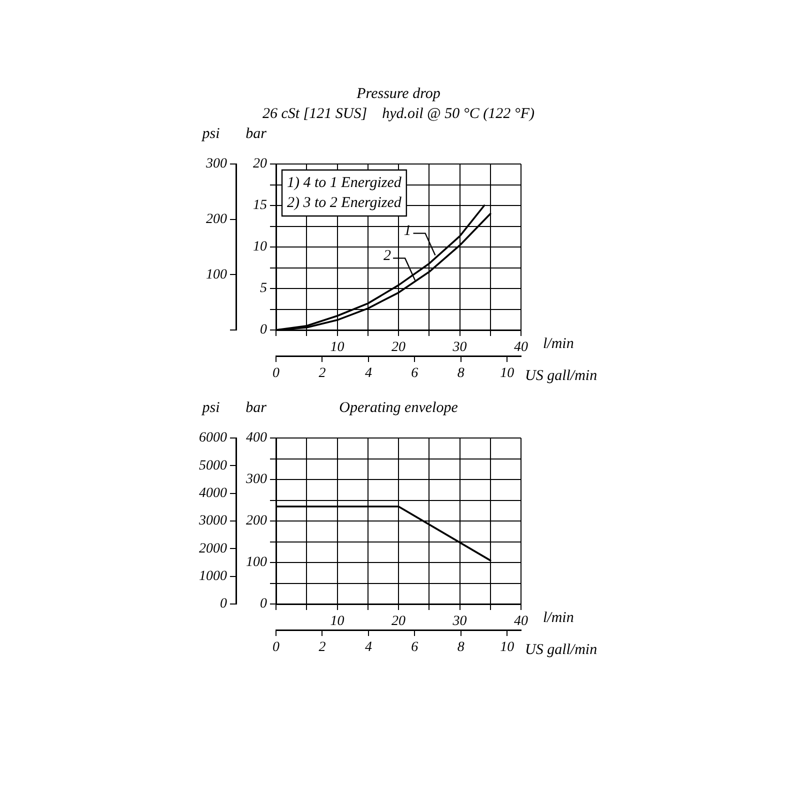  I want to click on y2-tick-label: 100, so click(216, 274).